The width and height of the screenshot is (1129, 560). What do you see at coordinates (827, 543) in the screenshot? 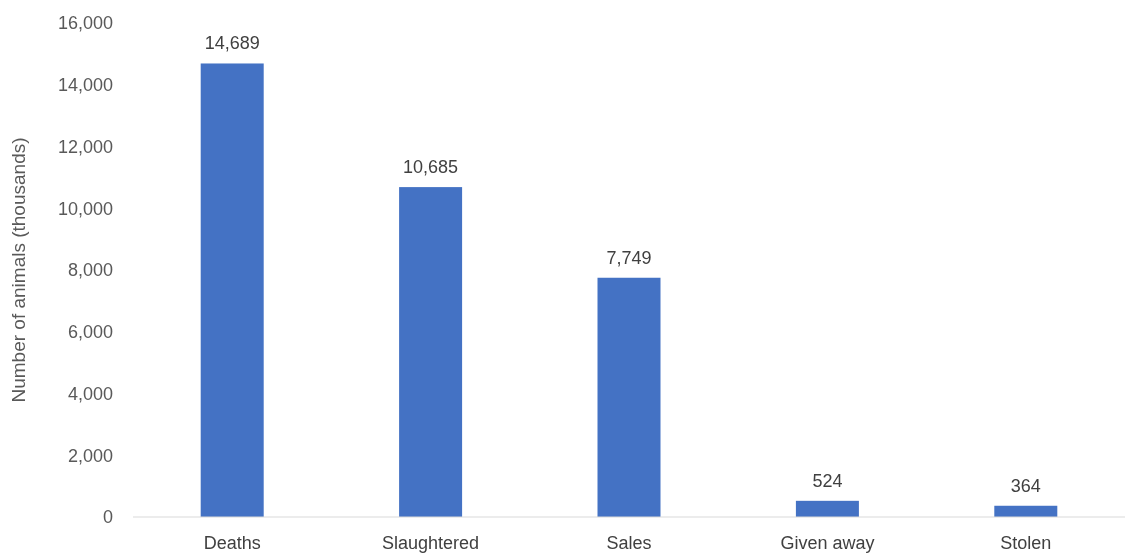
I see `x-tick-label: Given away` at bounding box center [827, 543].